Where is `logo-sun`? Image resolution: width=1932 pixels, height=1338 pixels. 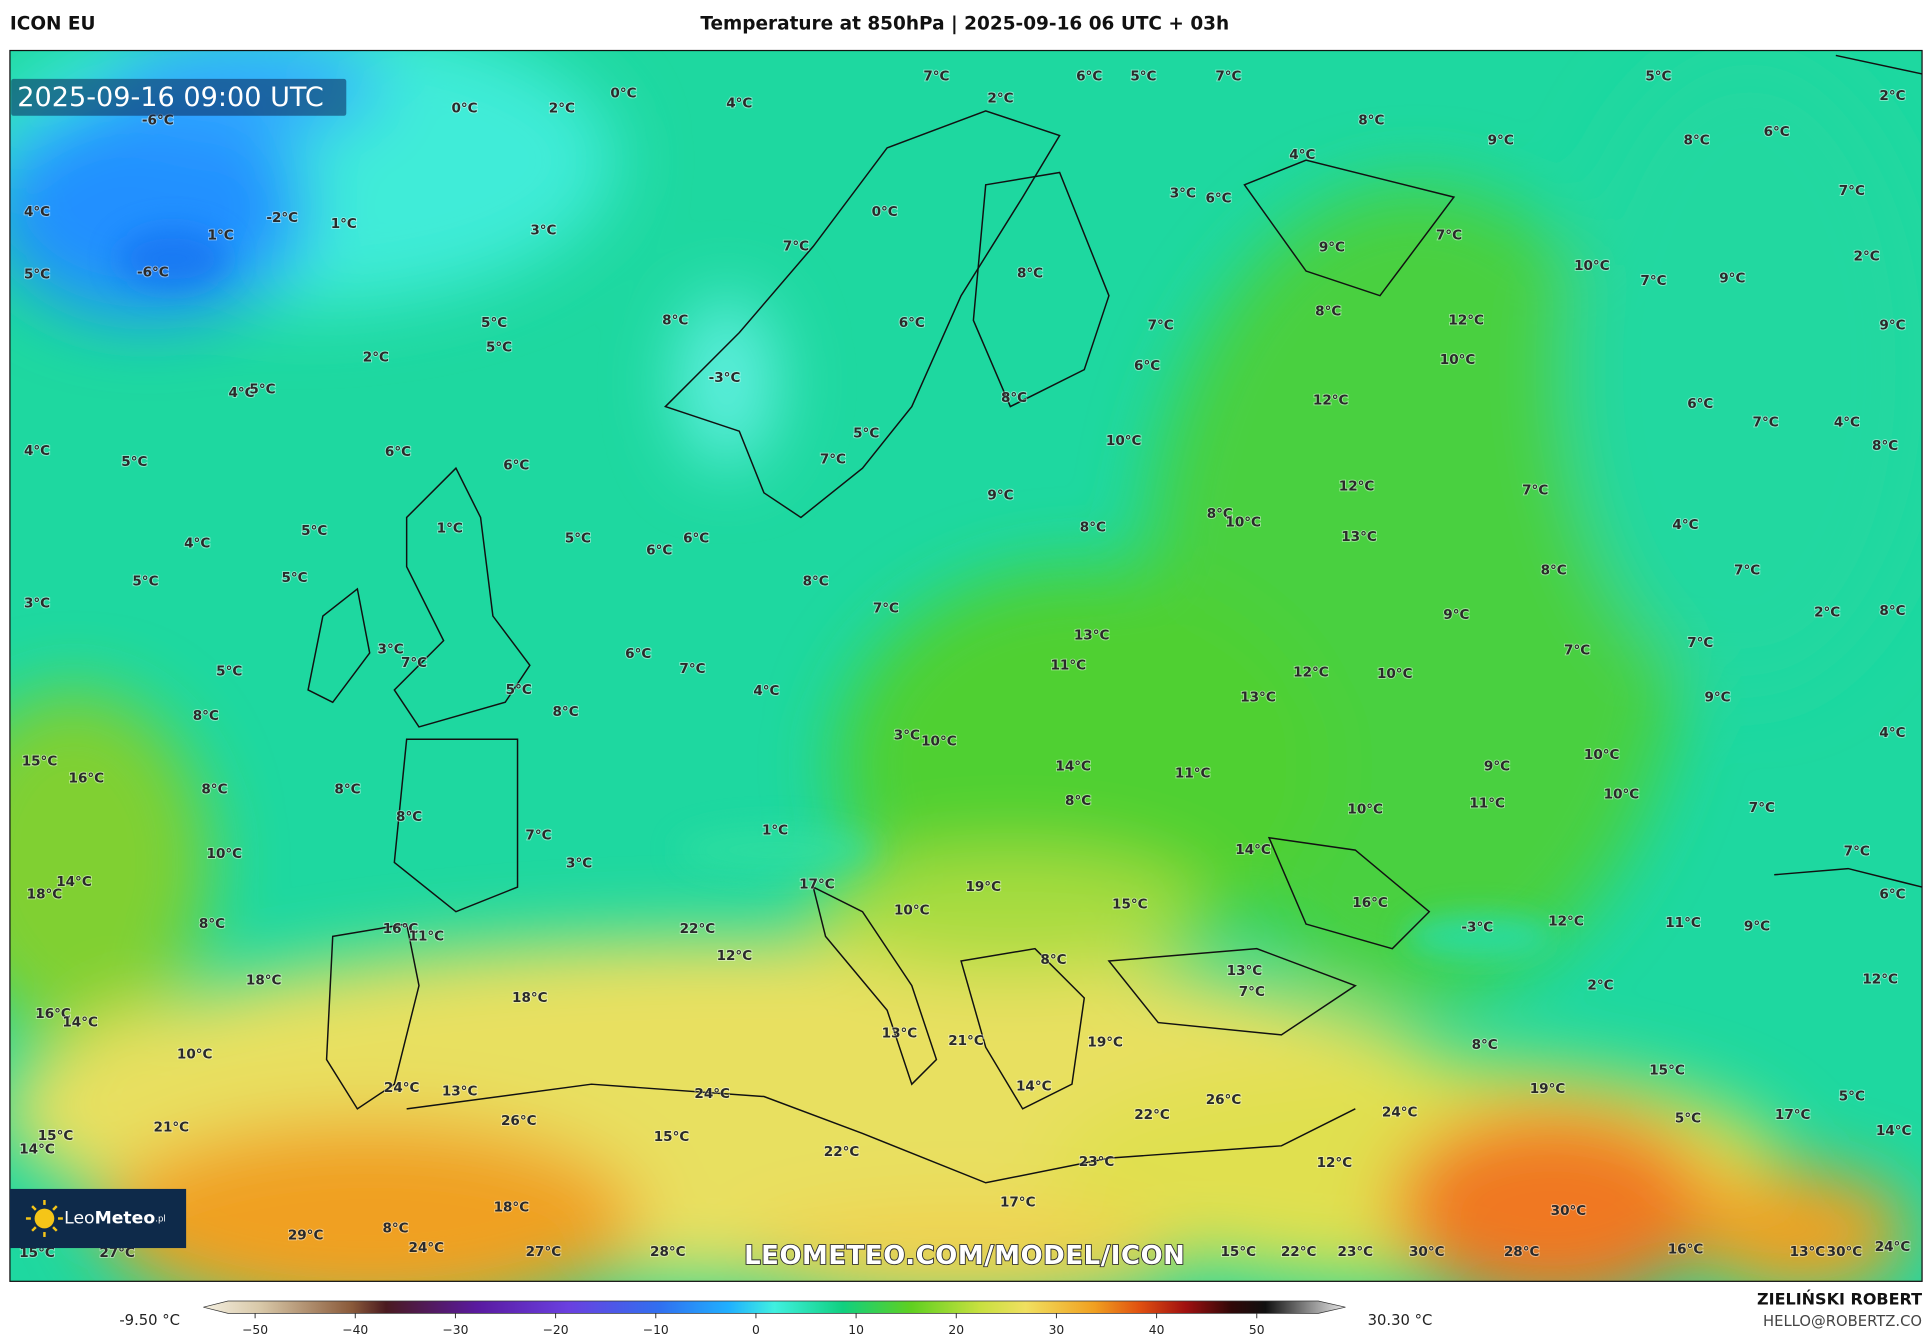
logo-sun is located at coordinates (44, 1218).